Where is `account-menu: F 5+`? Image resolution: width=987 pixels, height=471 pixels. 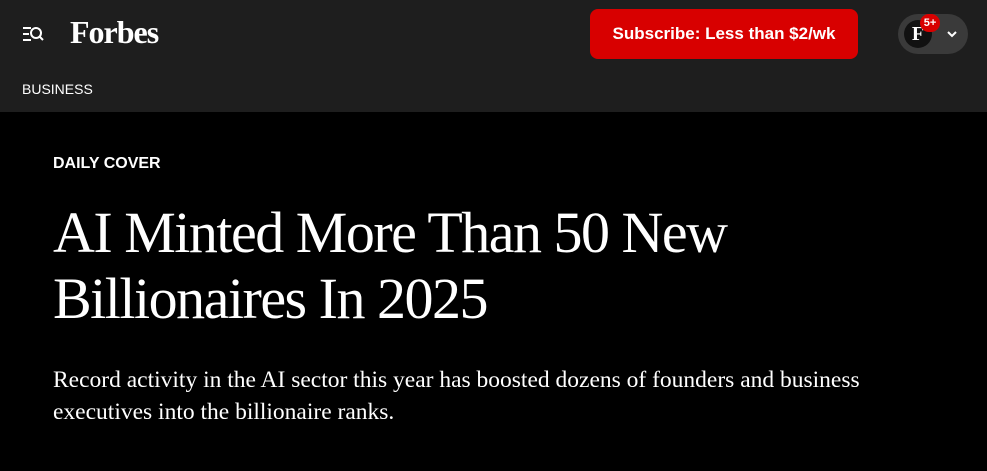
account-menu: F 5+ is located at coordinates (933, 34).